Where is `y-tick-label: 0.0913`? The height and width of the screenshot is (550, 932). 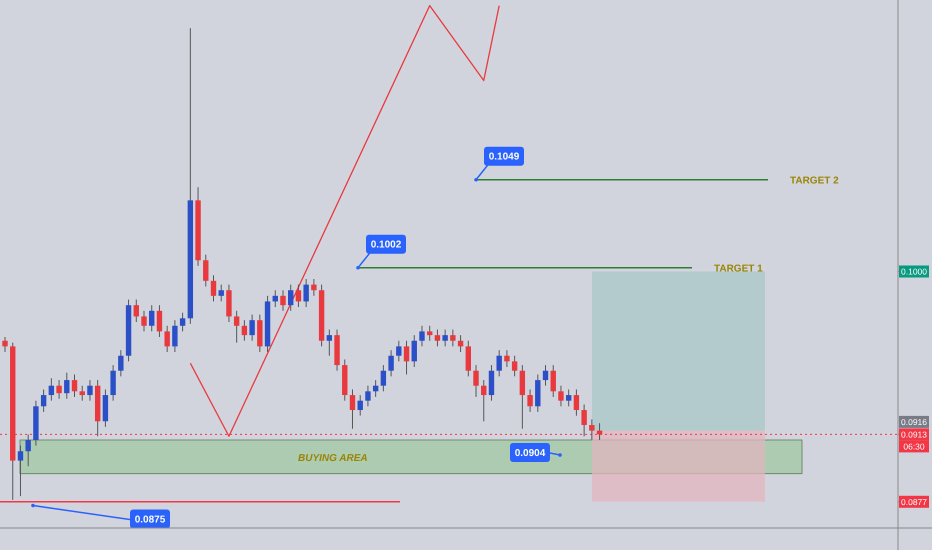 y-tick-label: 0.0913 is located at coordinates (914, 434).